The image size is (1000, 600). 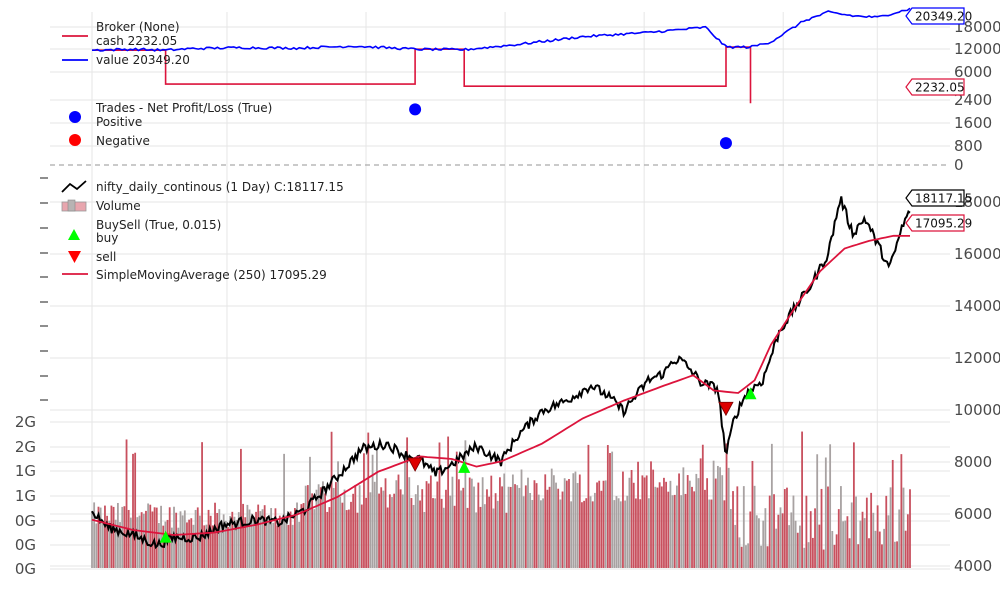 I want to click on volume-ytick: 0G, so click(x=25, y=545).